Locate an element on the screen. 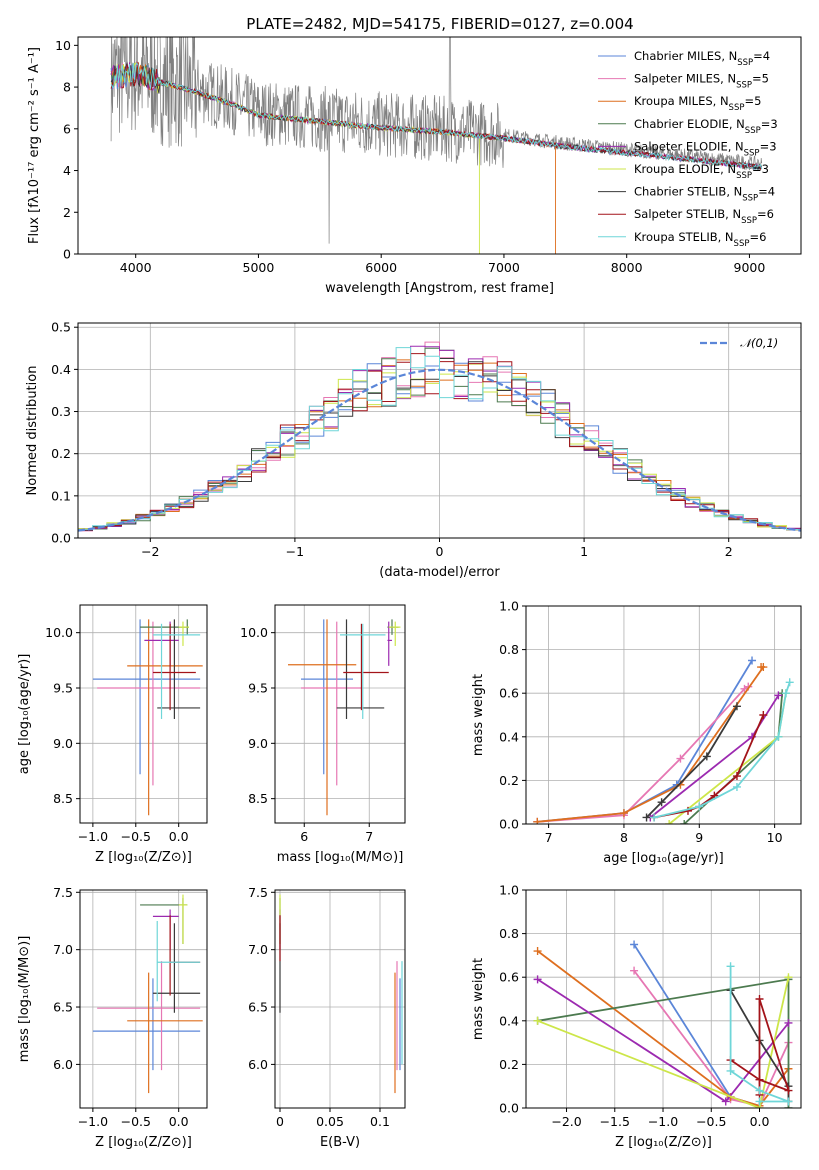  legend-entry: Chabrier MILES, NSSP=4 is located at coordinates (702, 58).